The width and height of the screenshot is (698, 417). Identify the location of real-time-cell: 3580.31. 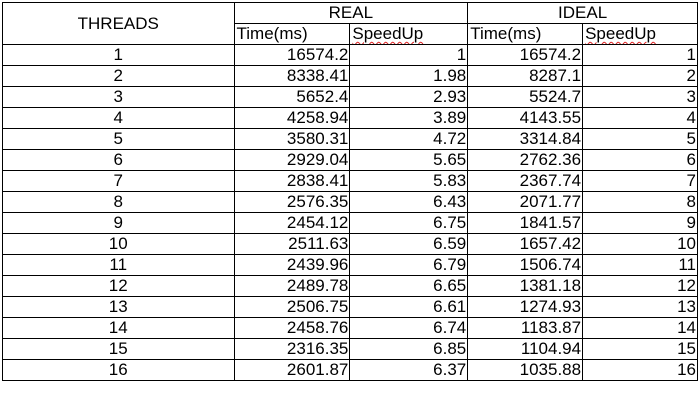
(292, 139).